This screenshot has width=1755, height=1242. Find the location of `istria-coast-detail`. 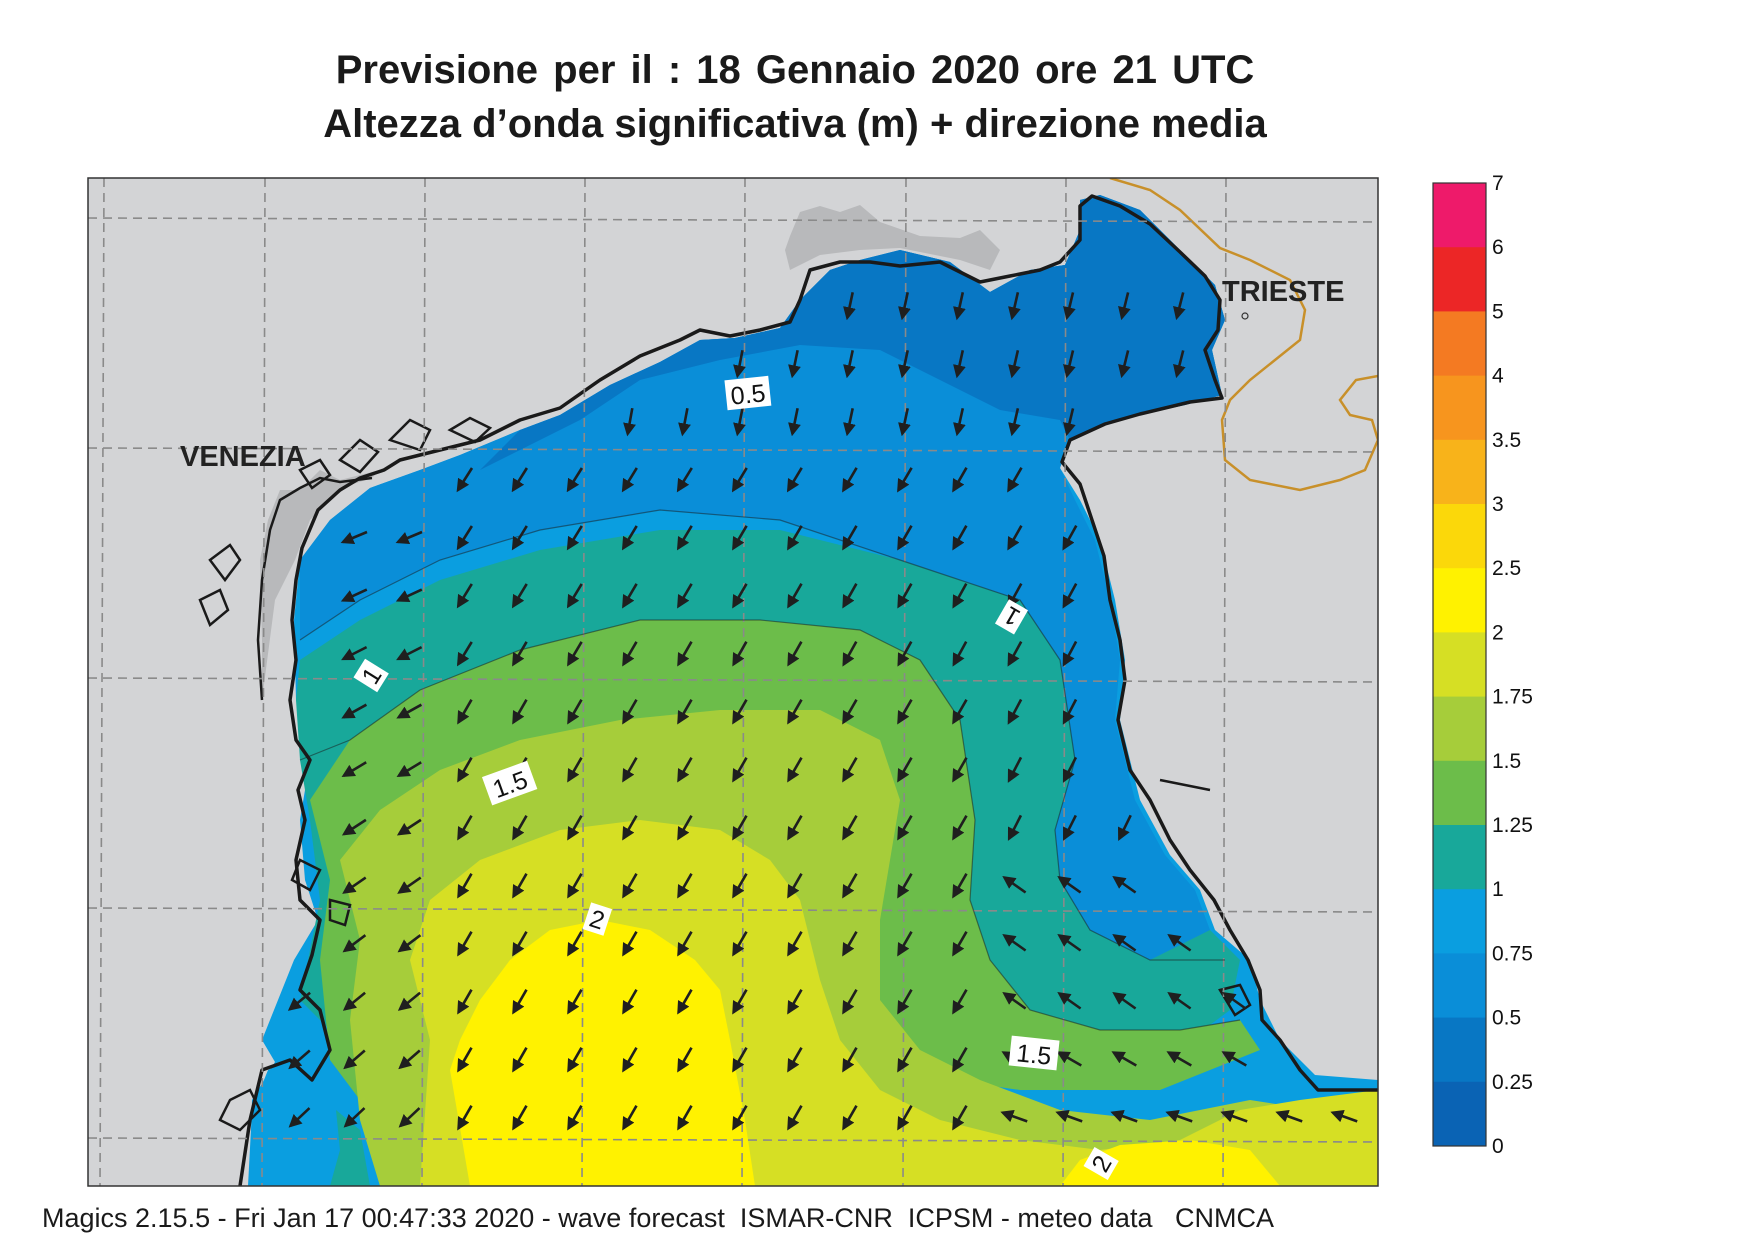

istria-coast-detail is located at coordinates (1205, 897).